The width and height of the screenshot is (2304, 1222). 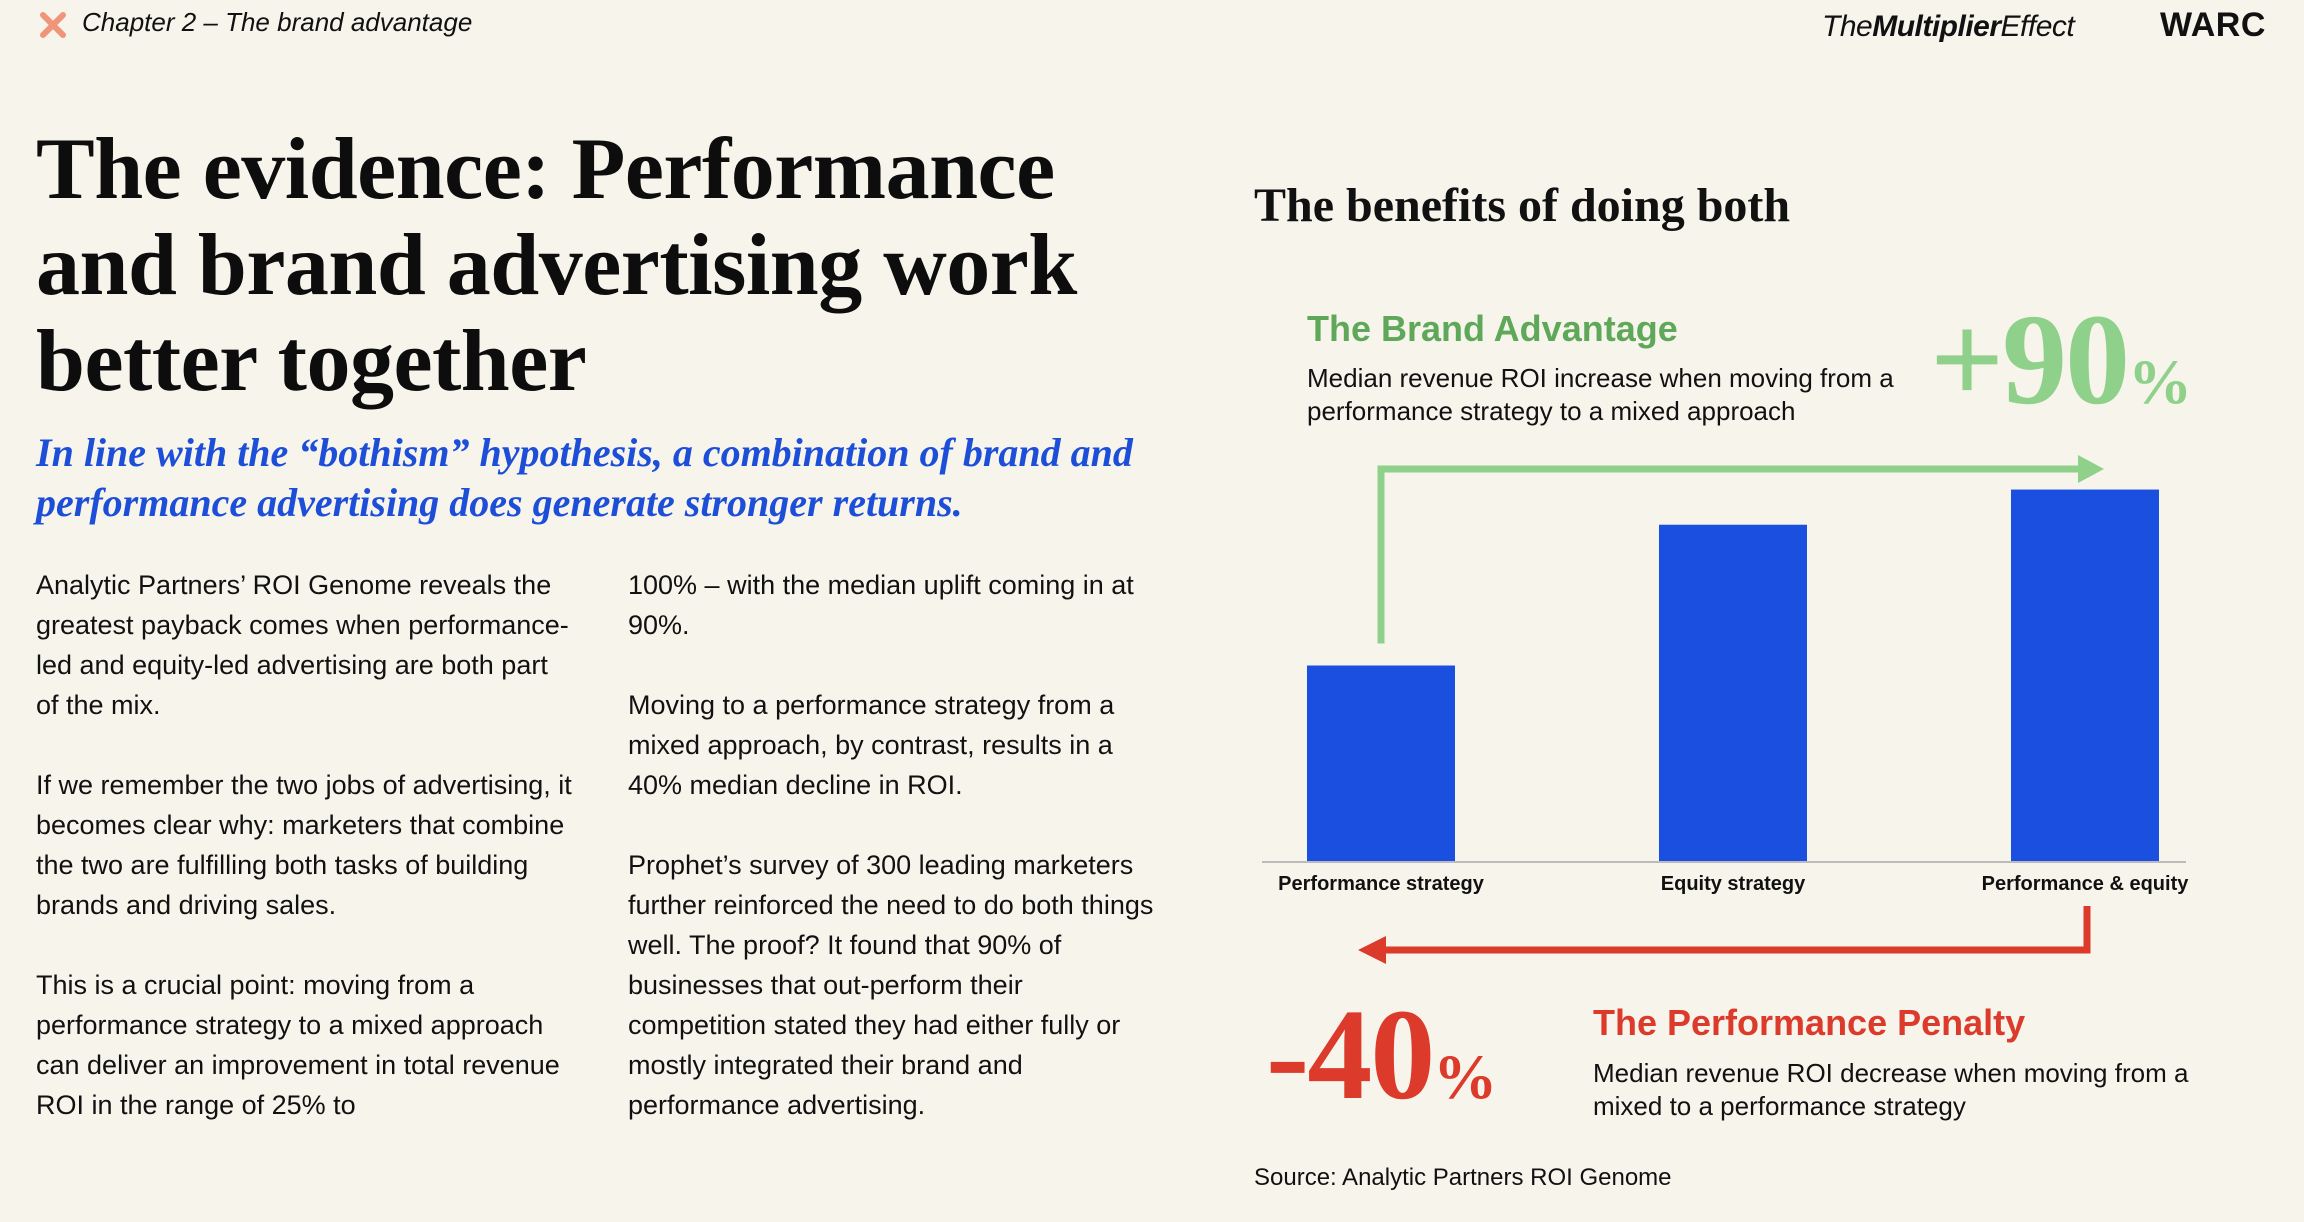 I want to click on performance-penalty-title: The Performance Penalty, so click(x=1809, y=1022).